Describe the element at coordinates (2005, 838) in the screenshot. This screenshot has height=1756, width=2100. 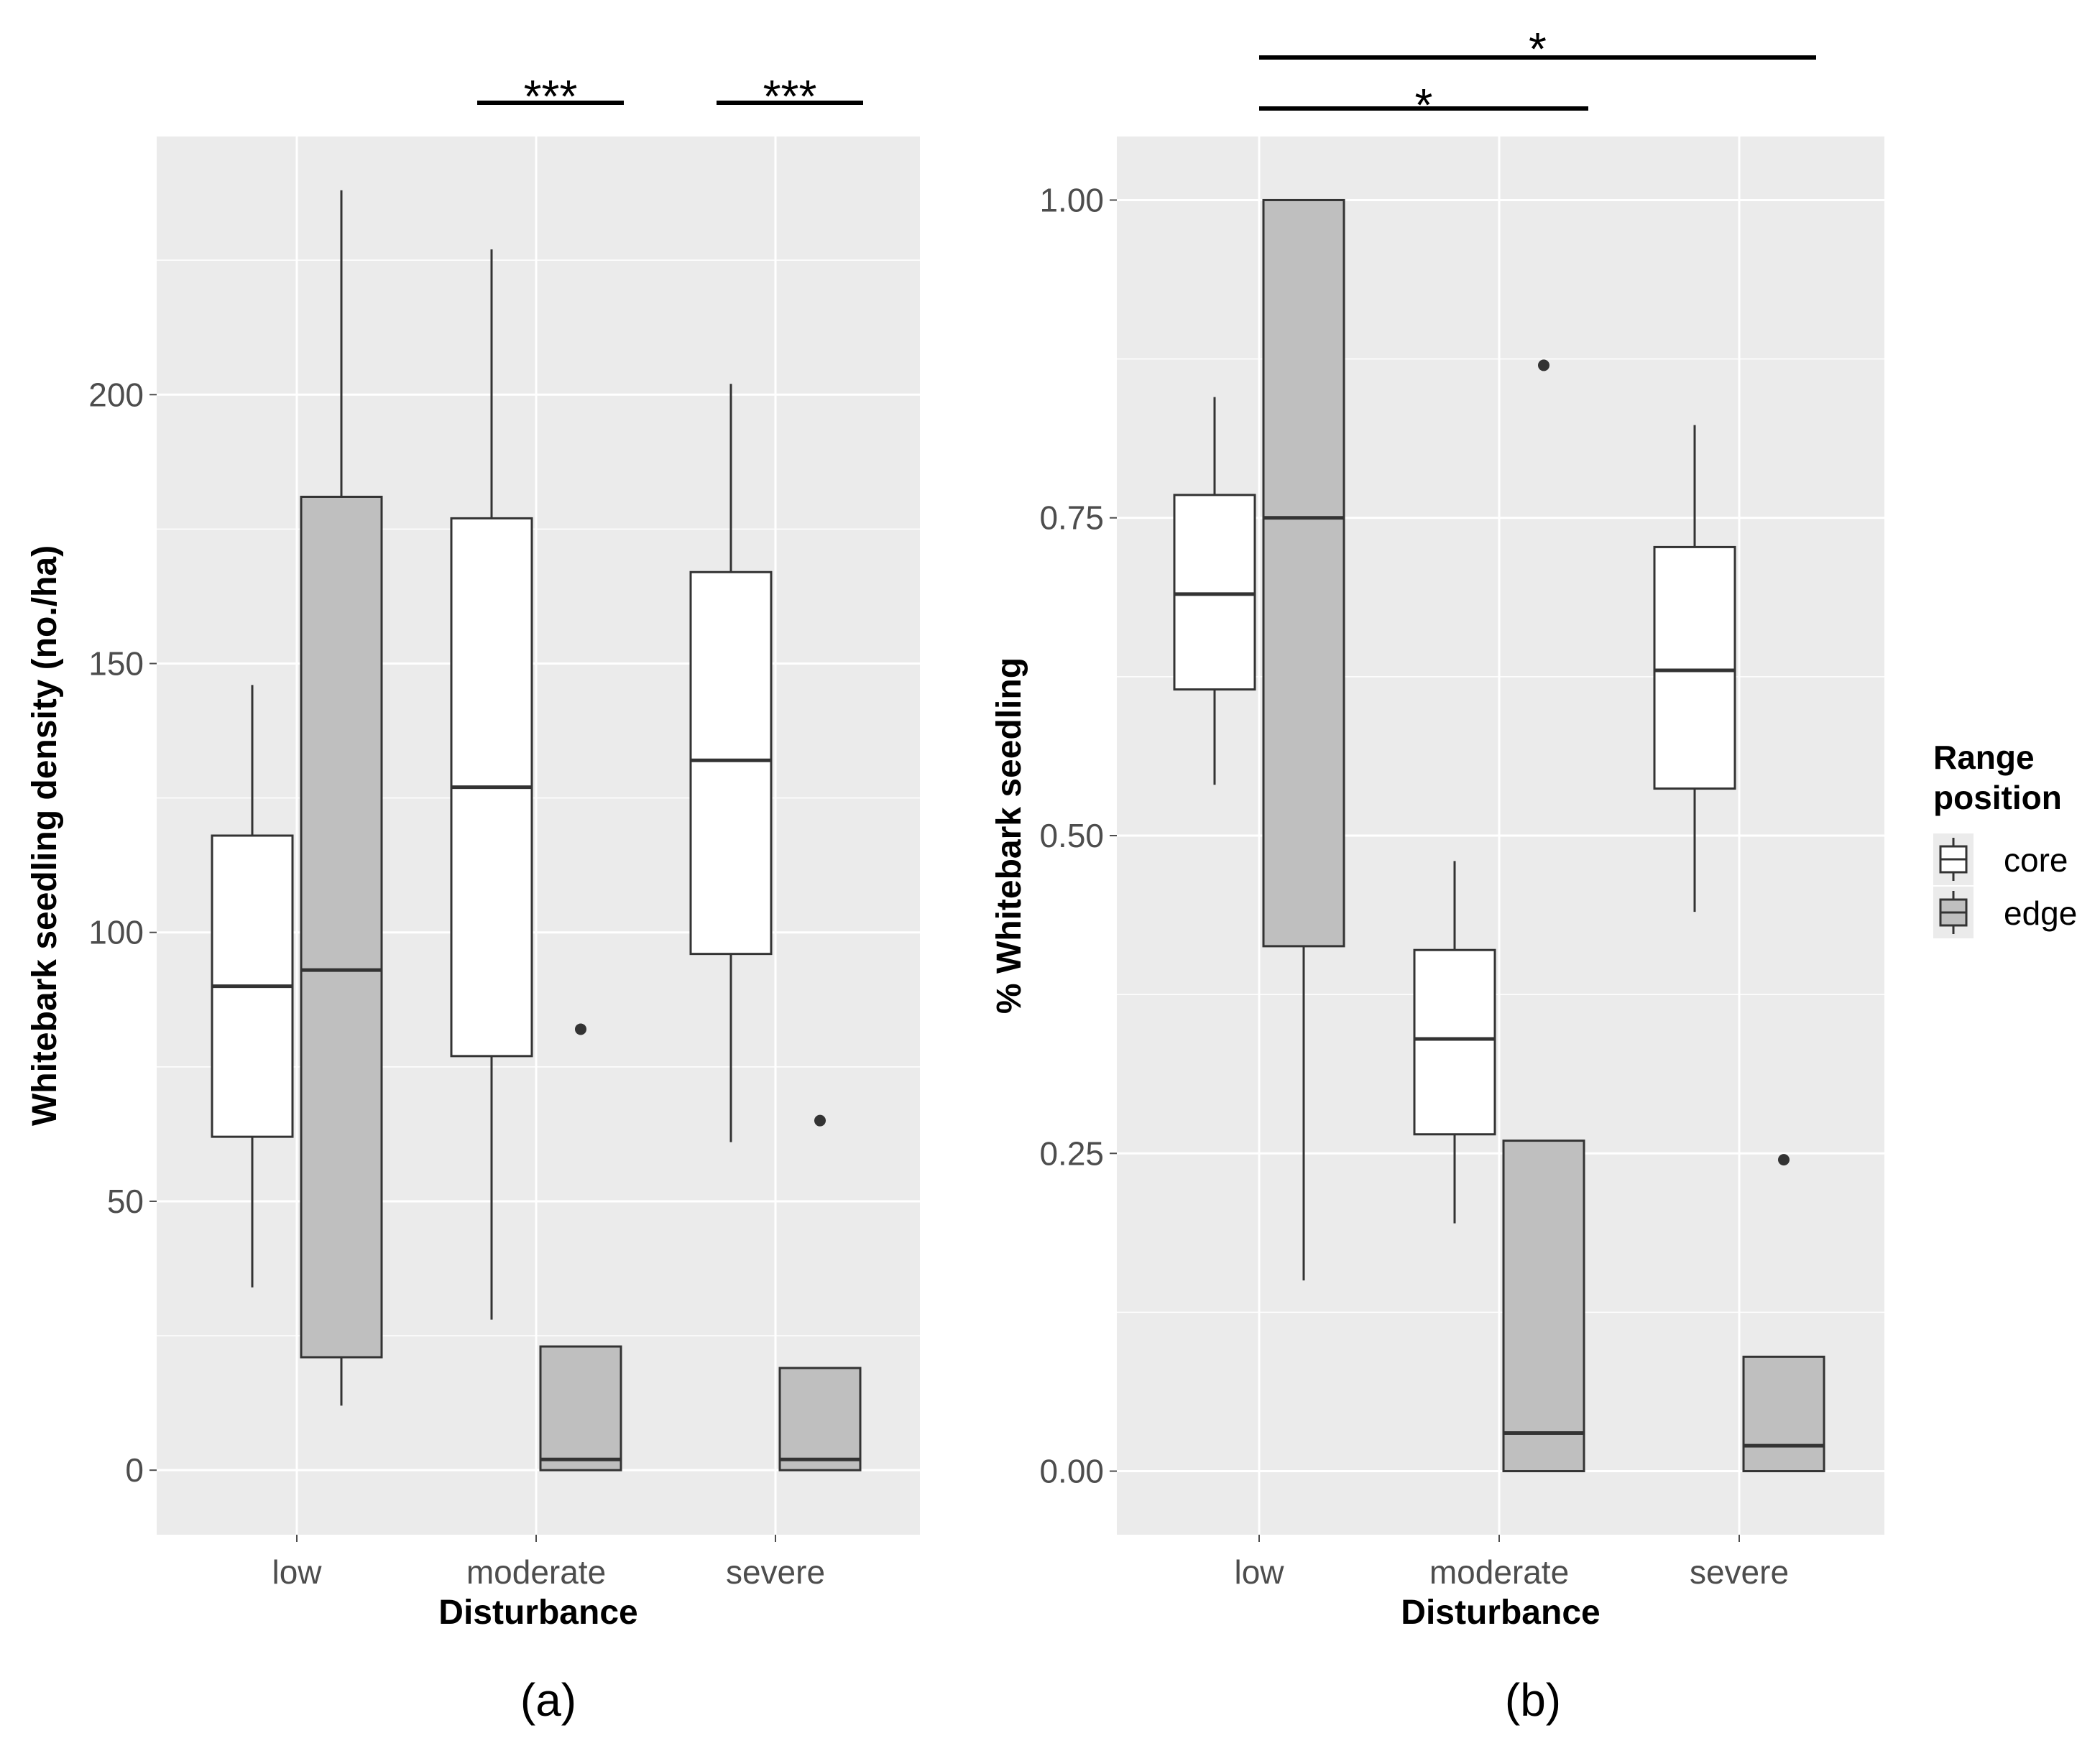
I see `legend: Range position core edge` at that location.